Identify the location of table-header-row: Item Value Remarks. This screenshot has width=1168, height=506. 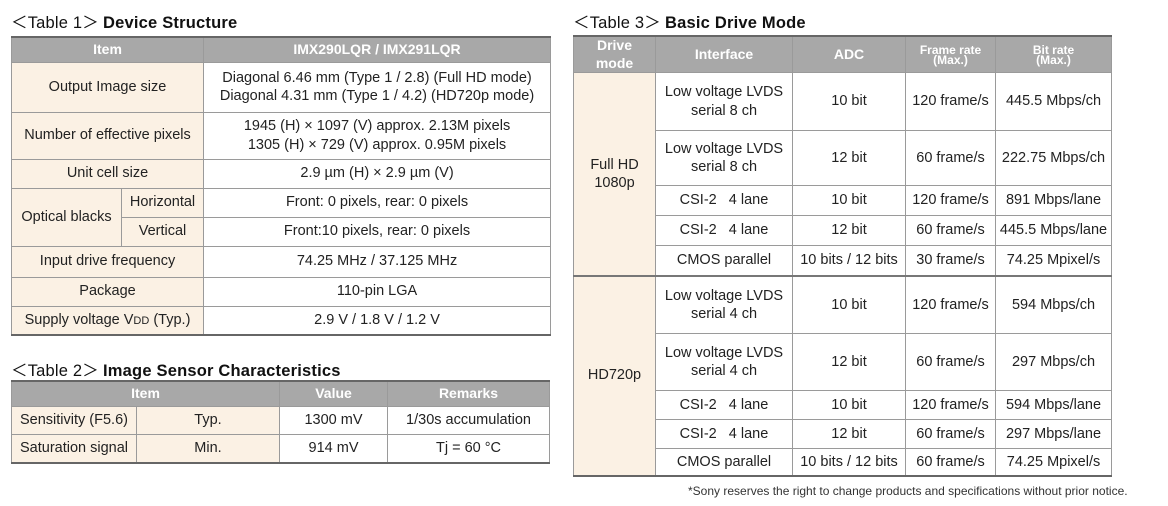
(280, 393).